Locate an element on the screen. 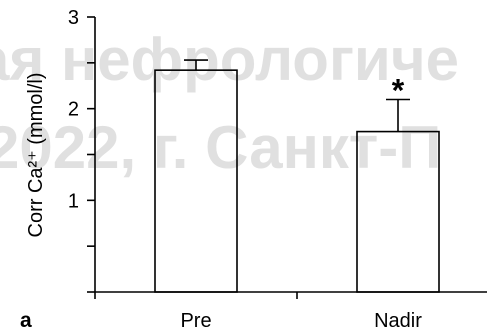 The height and width of the screenshot is (335, 488). x-tick-label-pre: Pre is located at coordinates (195, 321).